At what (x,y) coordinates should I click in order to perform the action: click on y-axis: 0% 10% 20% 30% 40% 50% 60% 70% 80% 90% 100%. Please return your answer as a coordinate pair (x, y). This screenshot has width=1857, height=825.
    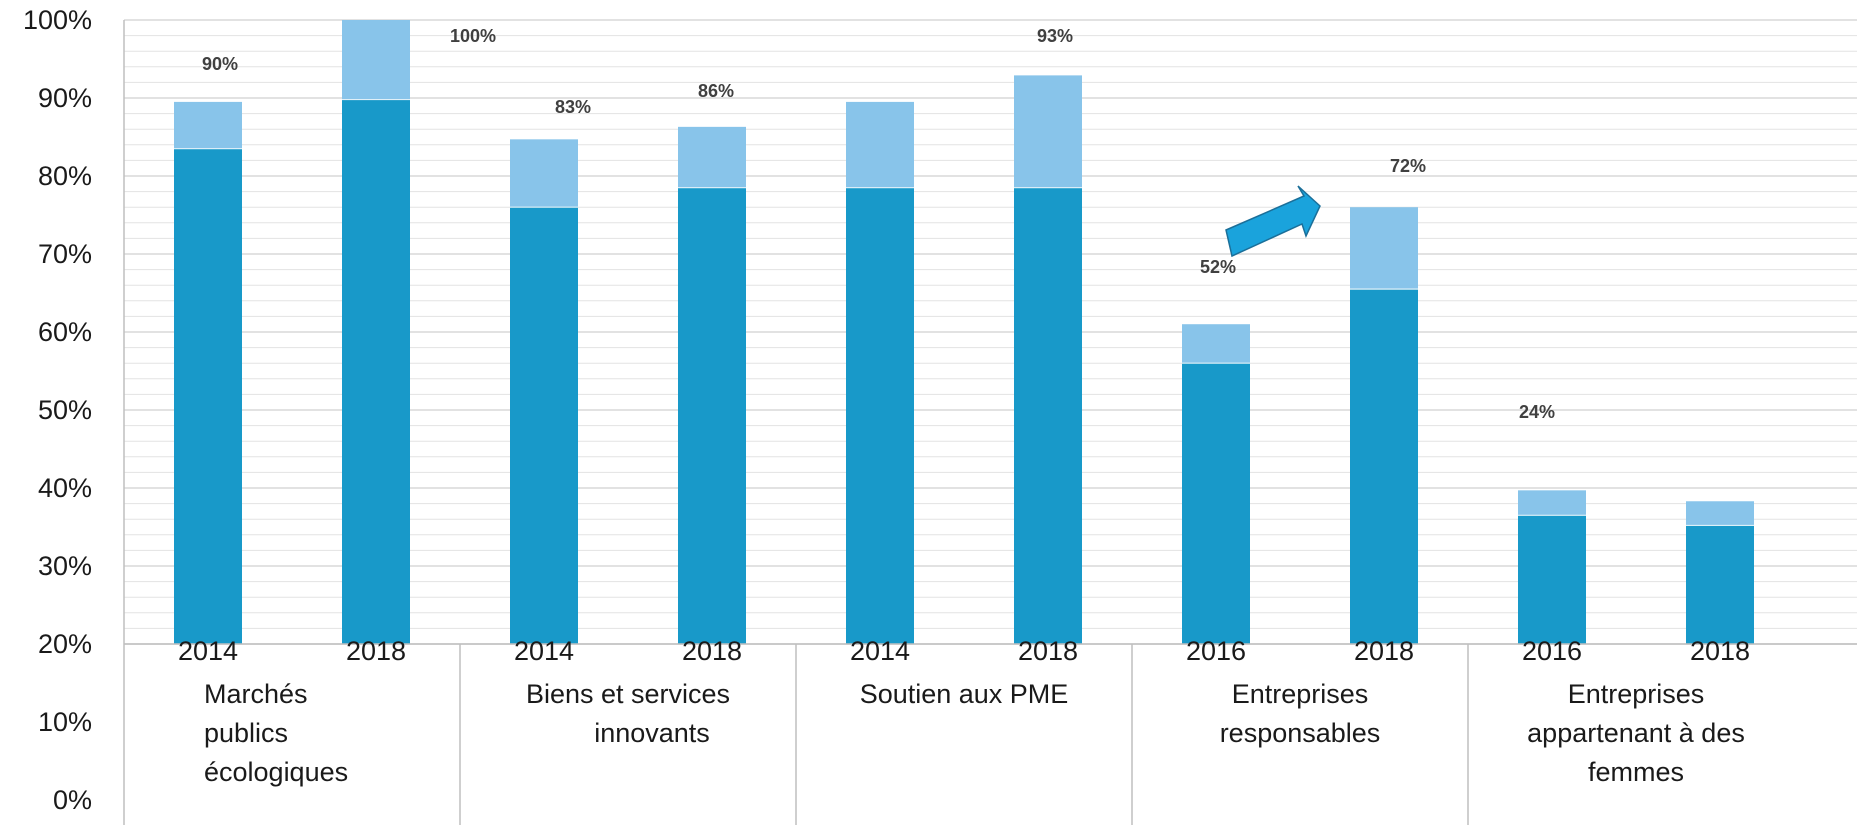
    Looking at the image, I should click on (57, 410).